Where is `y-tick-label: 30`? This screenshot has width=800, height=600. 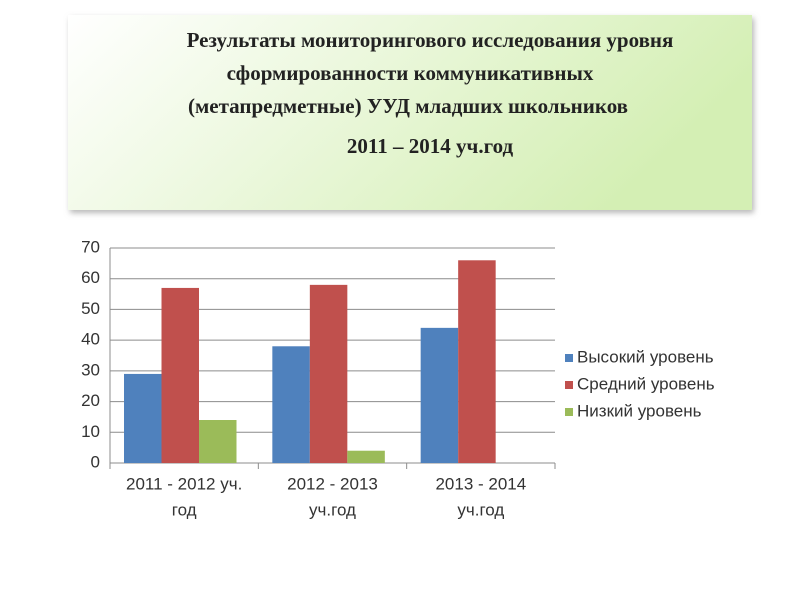
y-tick-label: 30 is located at coordinates (90, 369).